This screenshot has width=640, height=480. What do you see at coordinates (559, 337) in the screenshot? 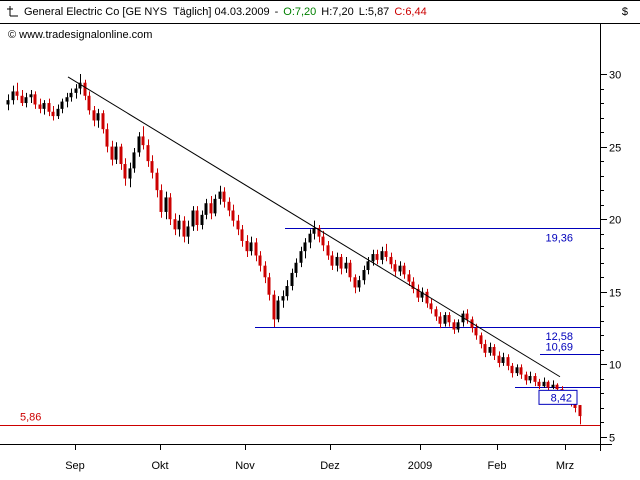
I see `level-label: 12,58` at bounding box center [559, 337].